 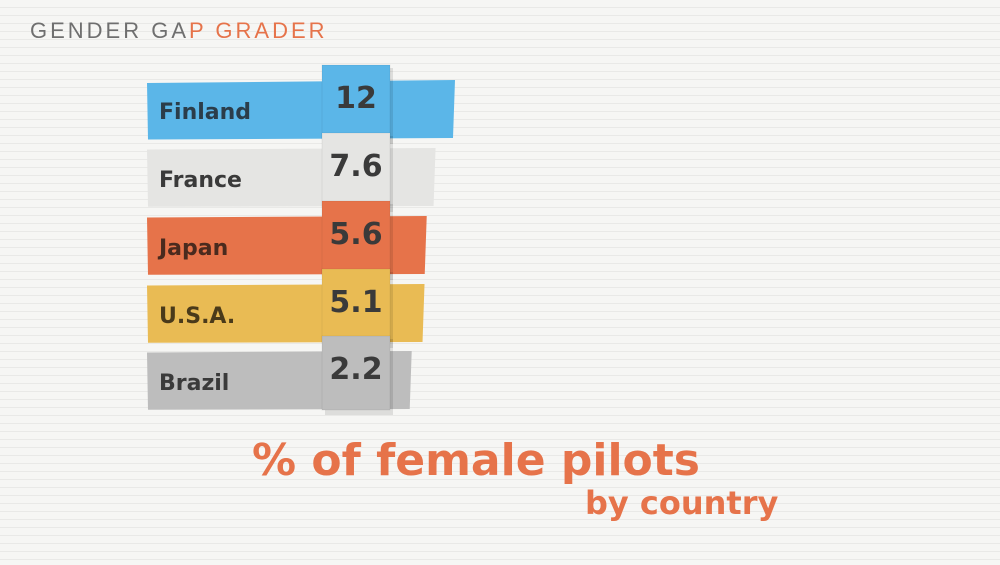 What do you see at coordinates (279, 375) in the screenshot?
I see `bar-group: Brazil 2.2` at bounding box center [279, 375].